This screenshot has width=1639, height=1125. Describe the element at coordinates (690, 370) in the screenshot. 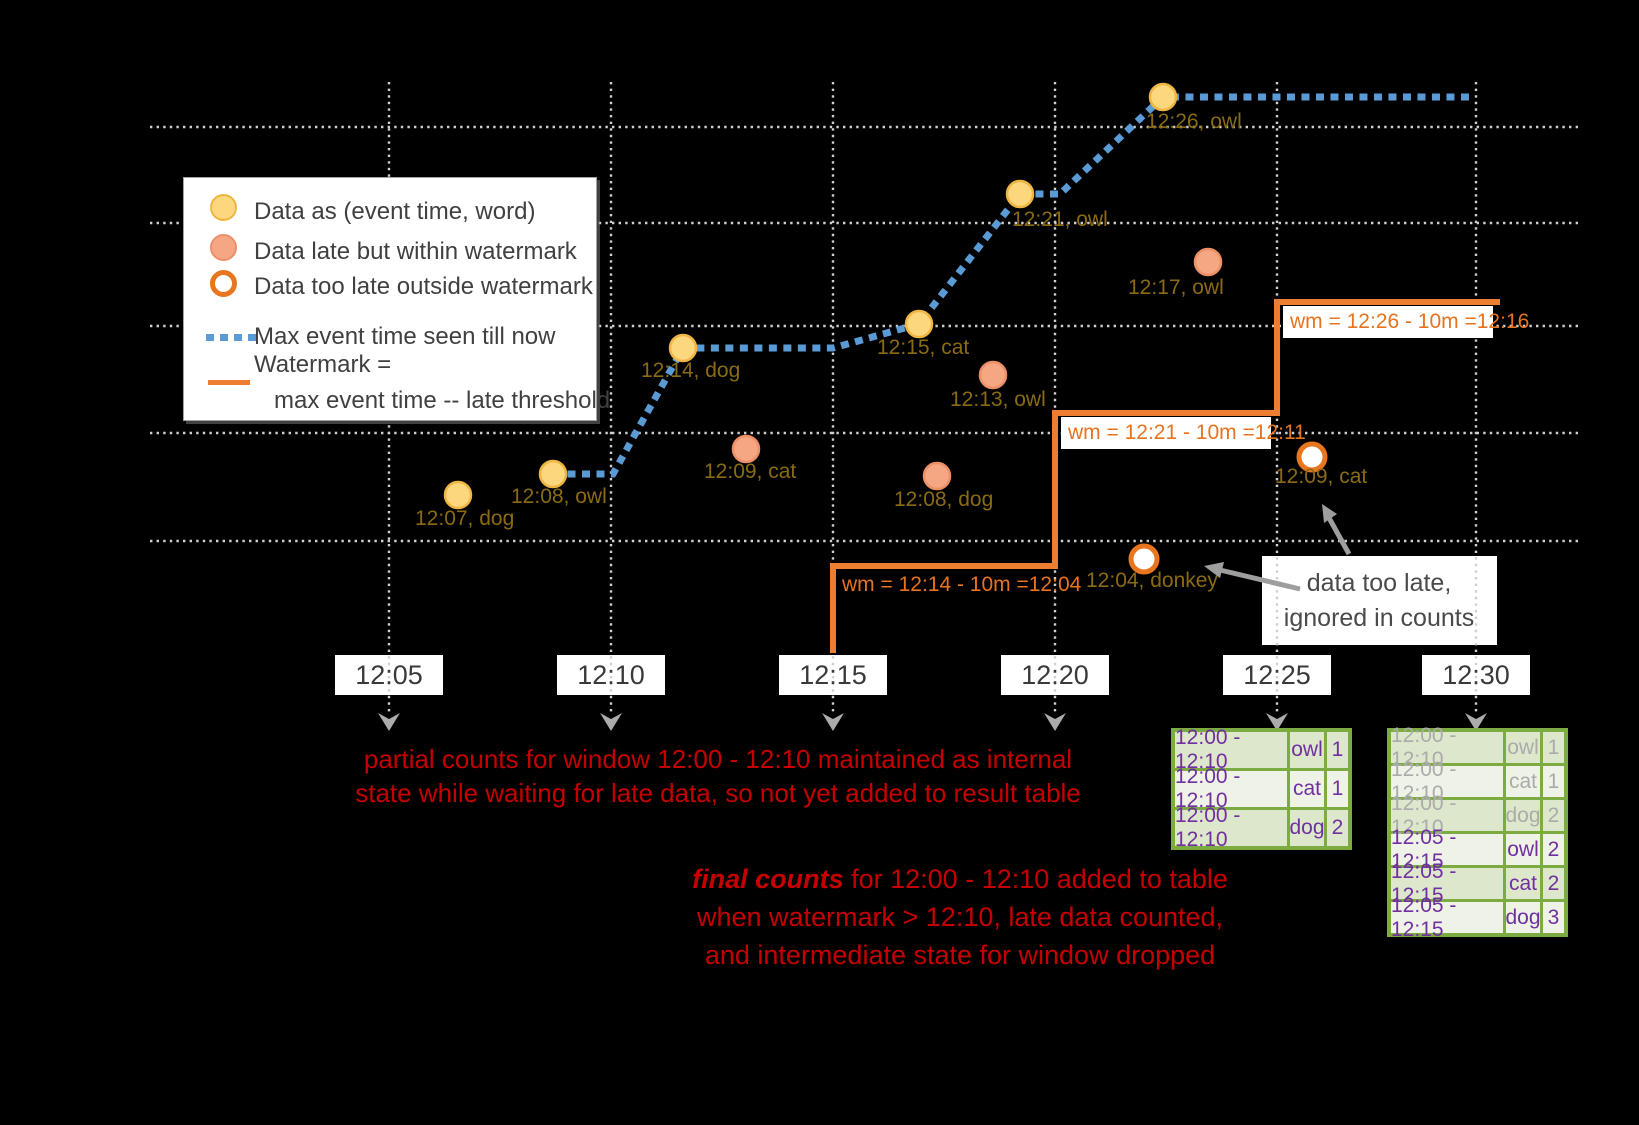

I see `data-point-label: 12:14, dog` at that location.